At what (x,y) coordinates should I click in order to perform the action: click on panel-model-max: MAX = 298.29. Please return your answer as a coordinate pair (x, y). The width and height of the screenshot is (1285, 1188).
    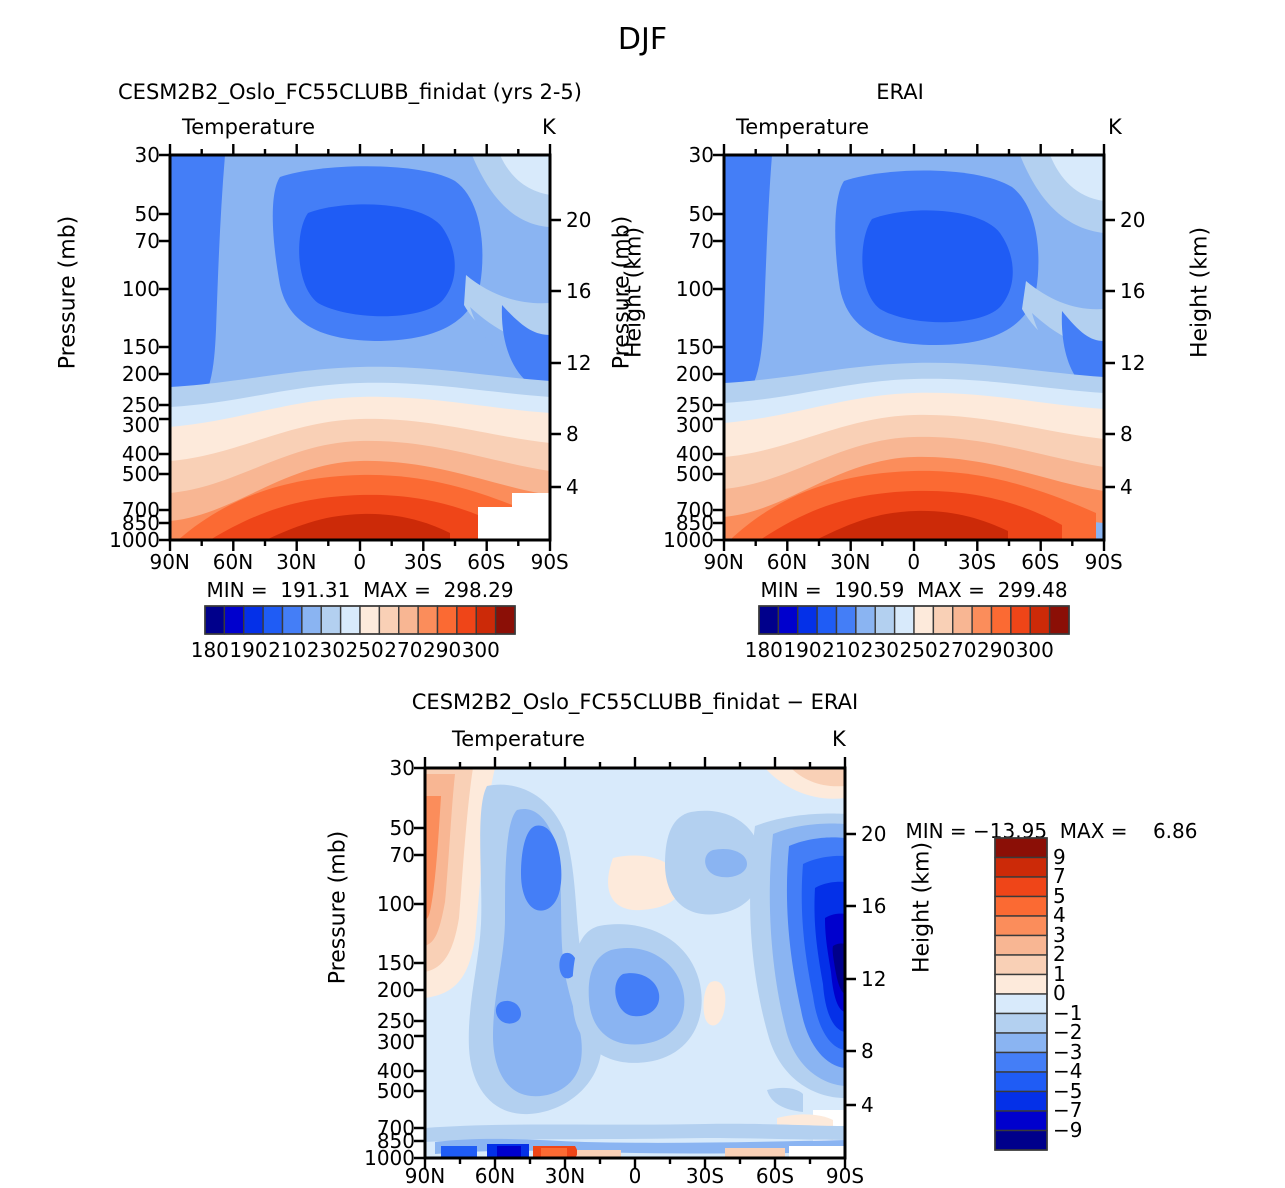
    Looking at the image, I should click on (438, 590).